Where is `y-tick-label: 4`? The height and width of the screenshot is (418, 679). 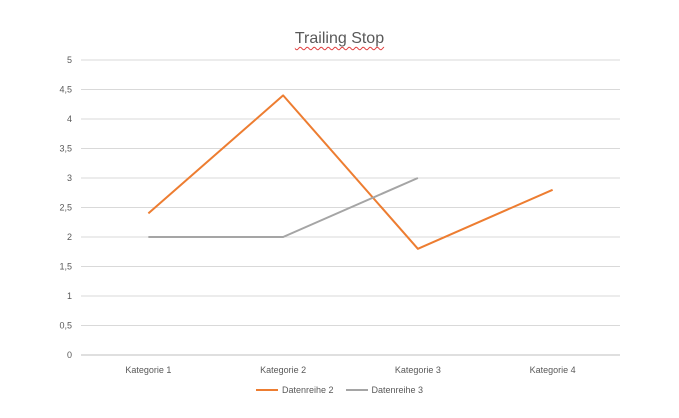 y-tick-label: 4 is located at coordinates (69, 119).